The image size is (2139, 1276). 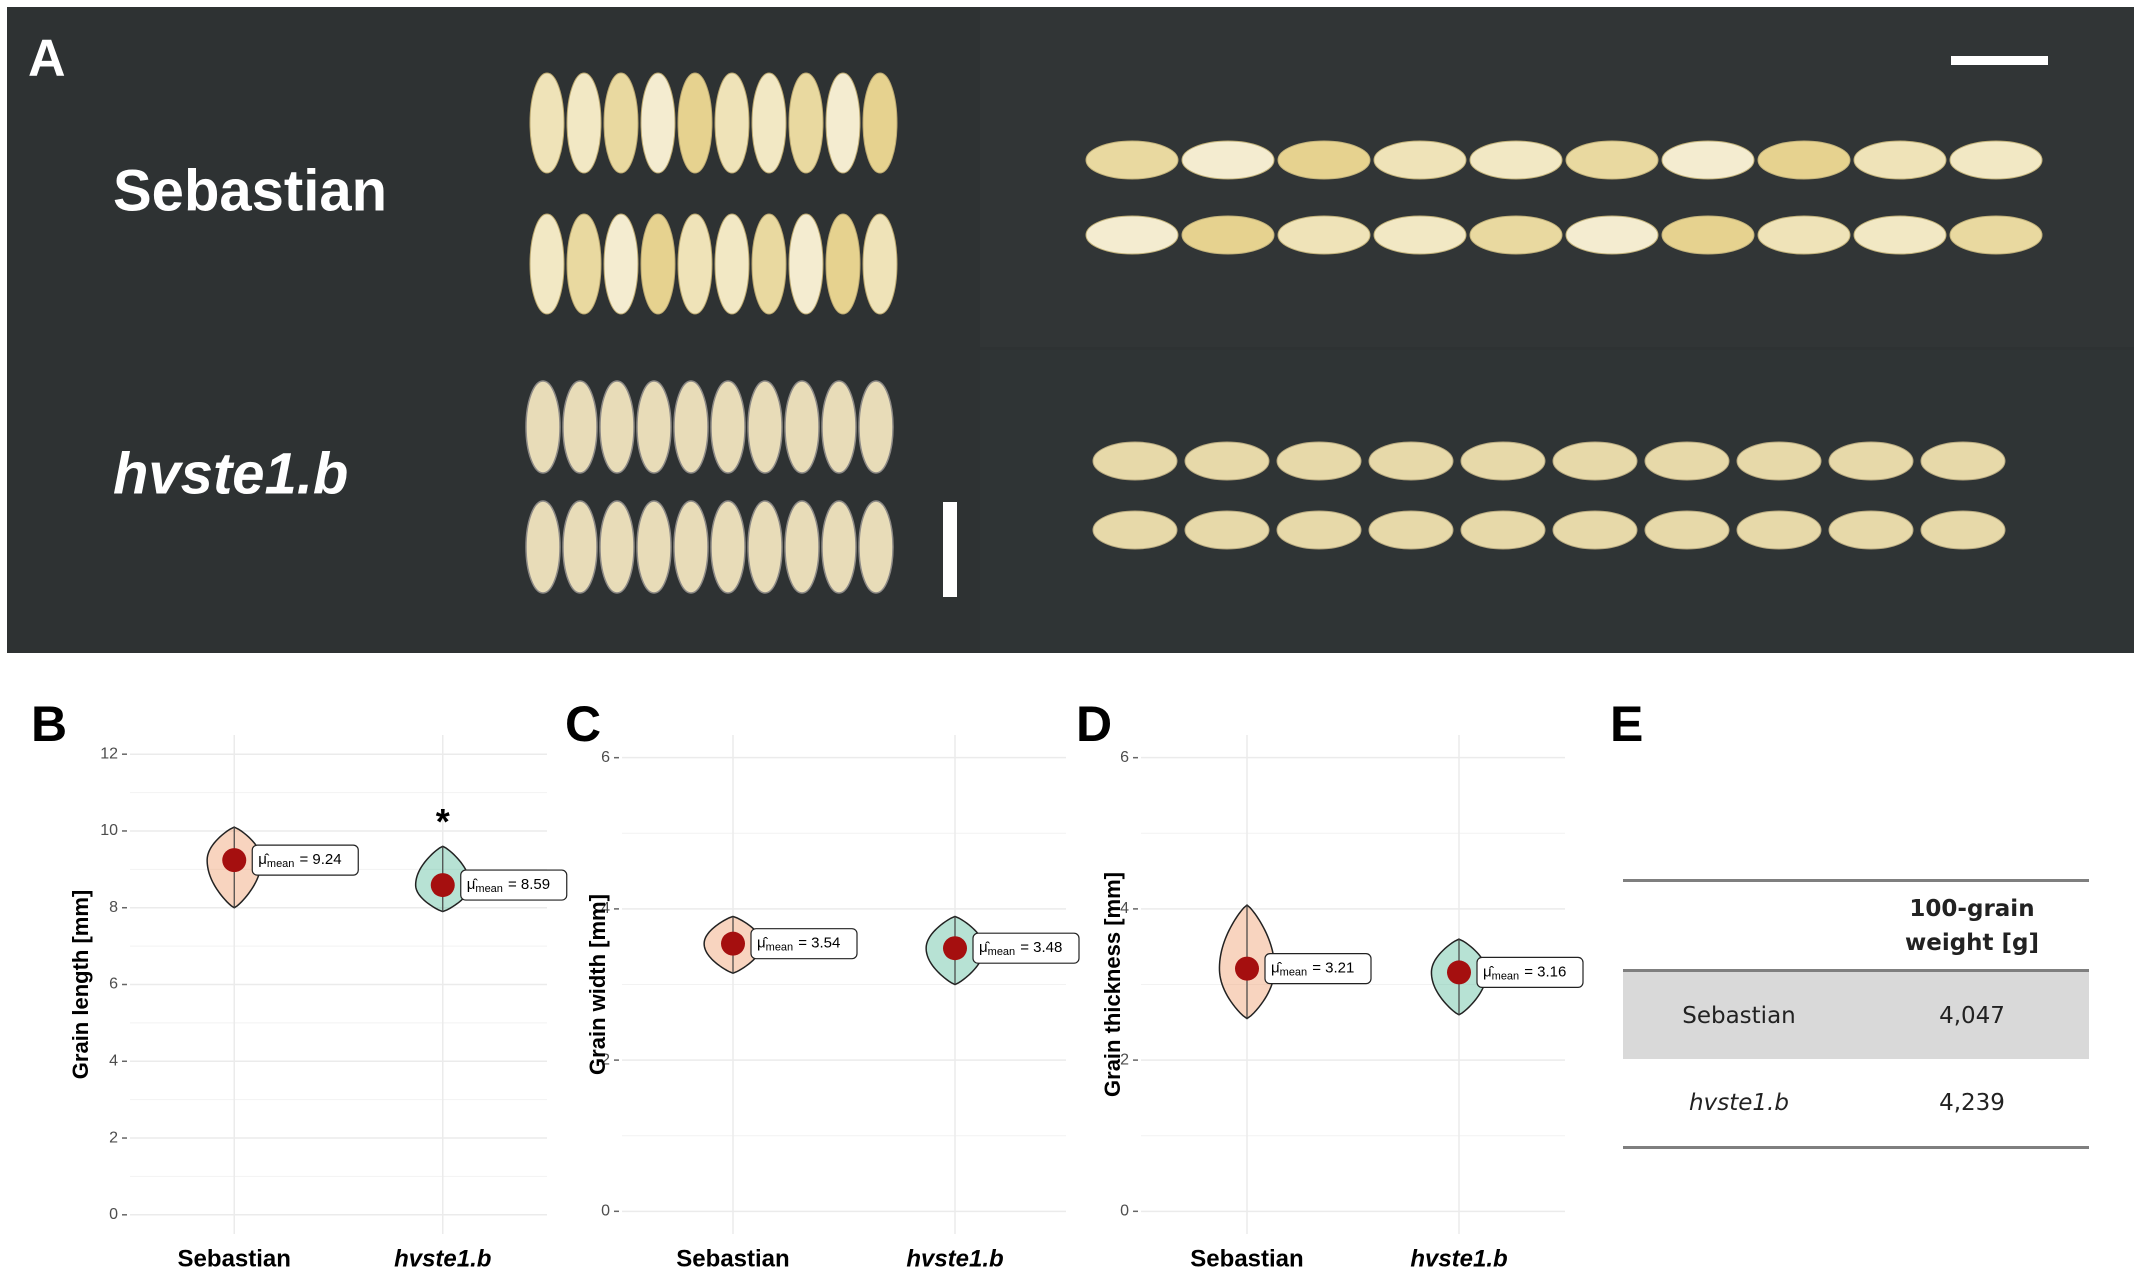 What do you see at coordinates (47, 59) in the screenshot?
I see `panel-label: A` at bounding box center [47, 59].